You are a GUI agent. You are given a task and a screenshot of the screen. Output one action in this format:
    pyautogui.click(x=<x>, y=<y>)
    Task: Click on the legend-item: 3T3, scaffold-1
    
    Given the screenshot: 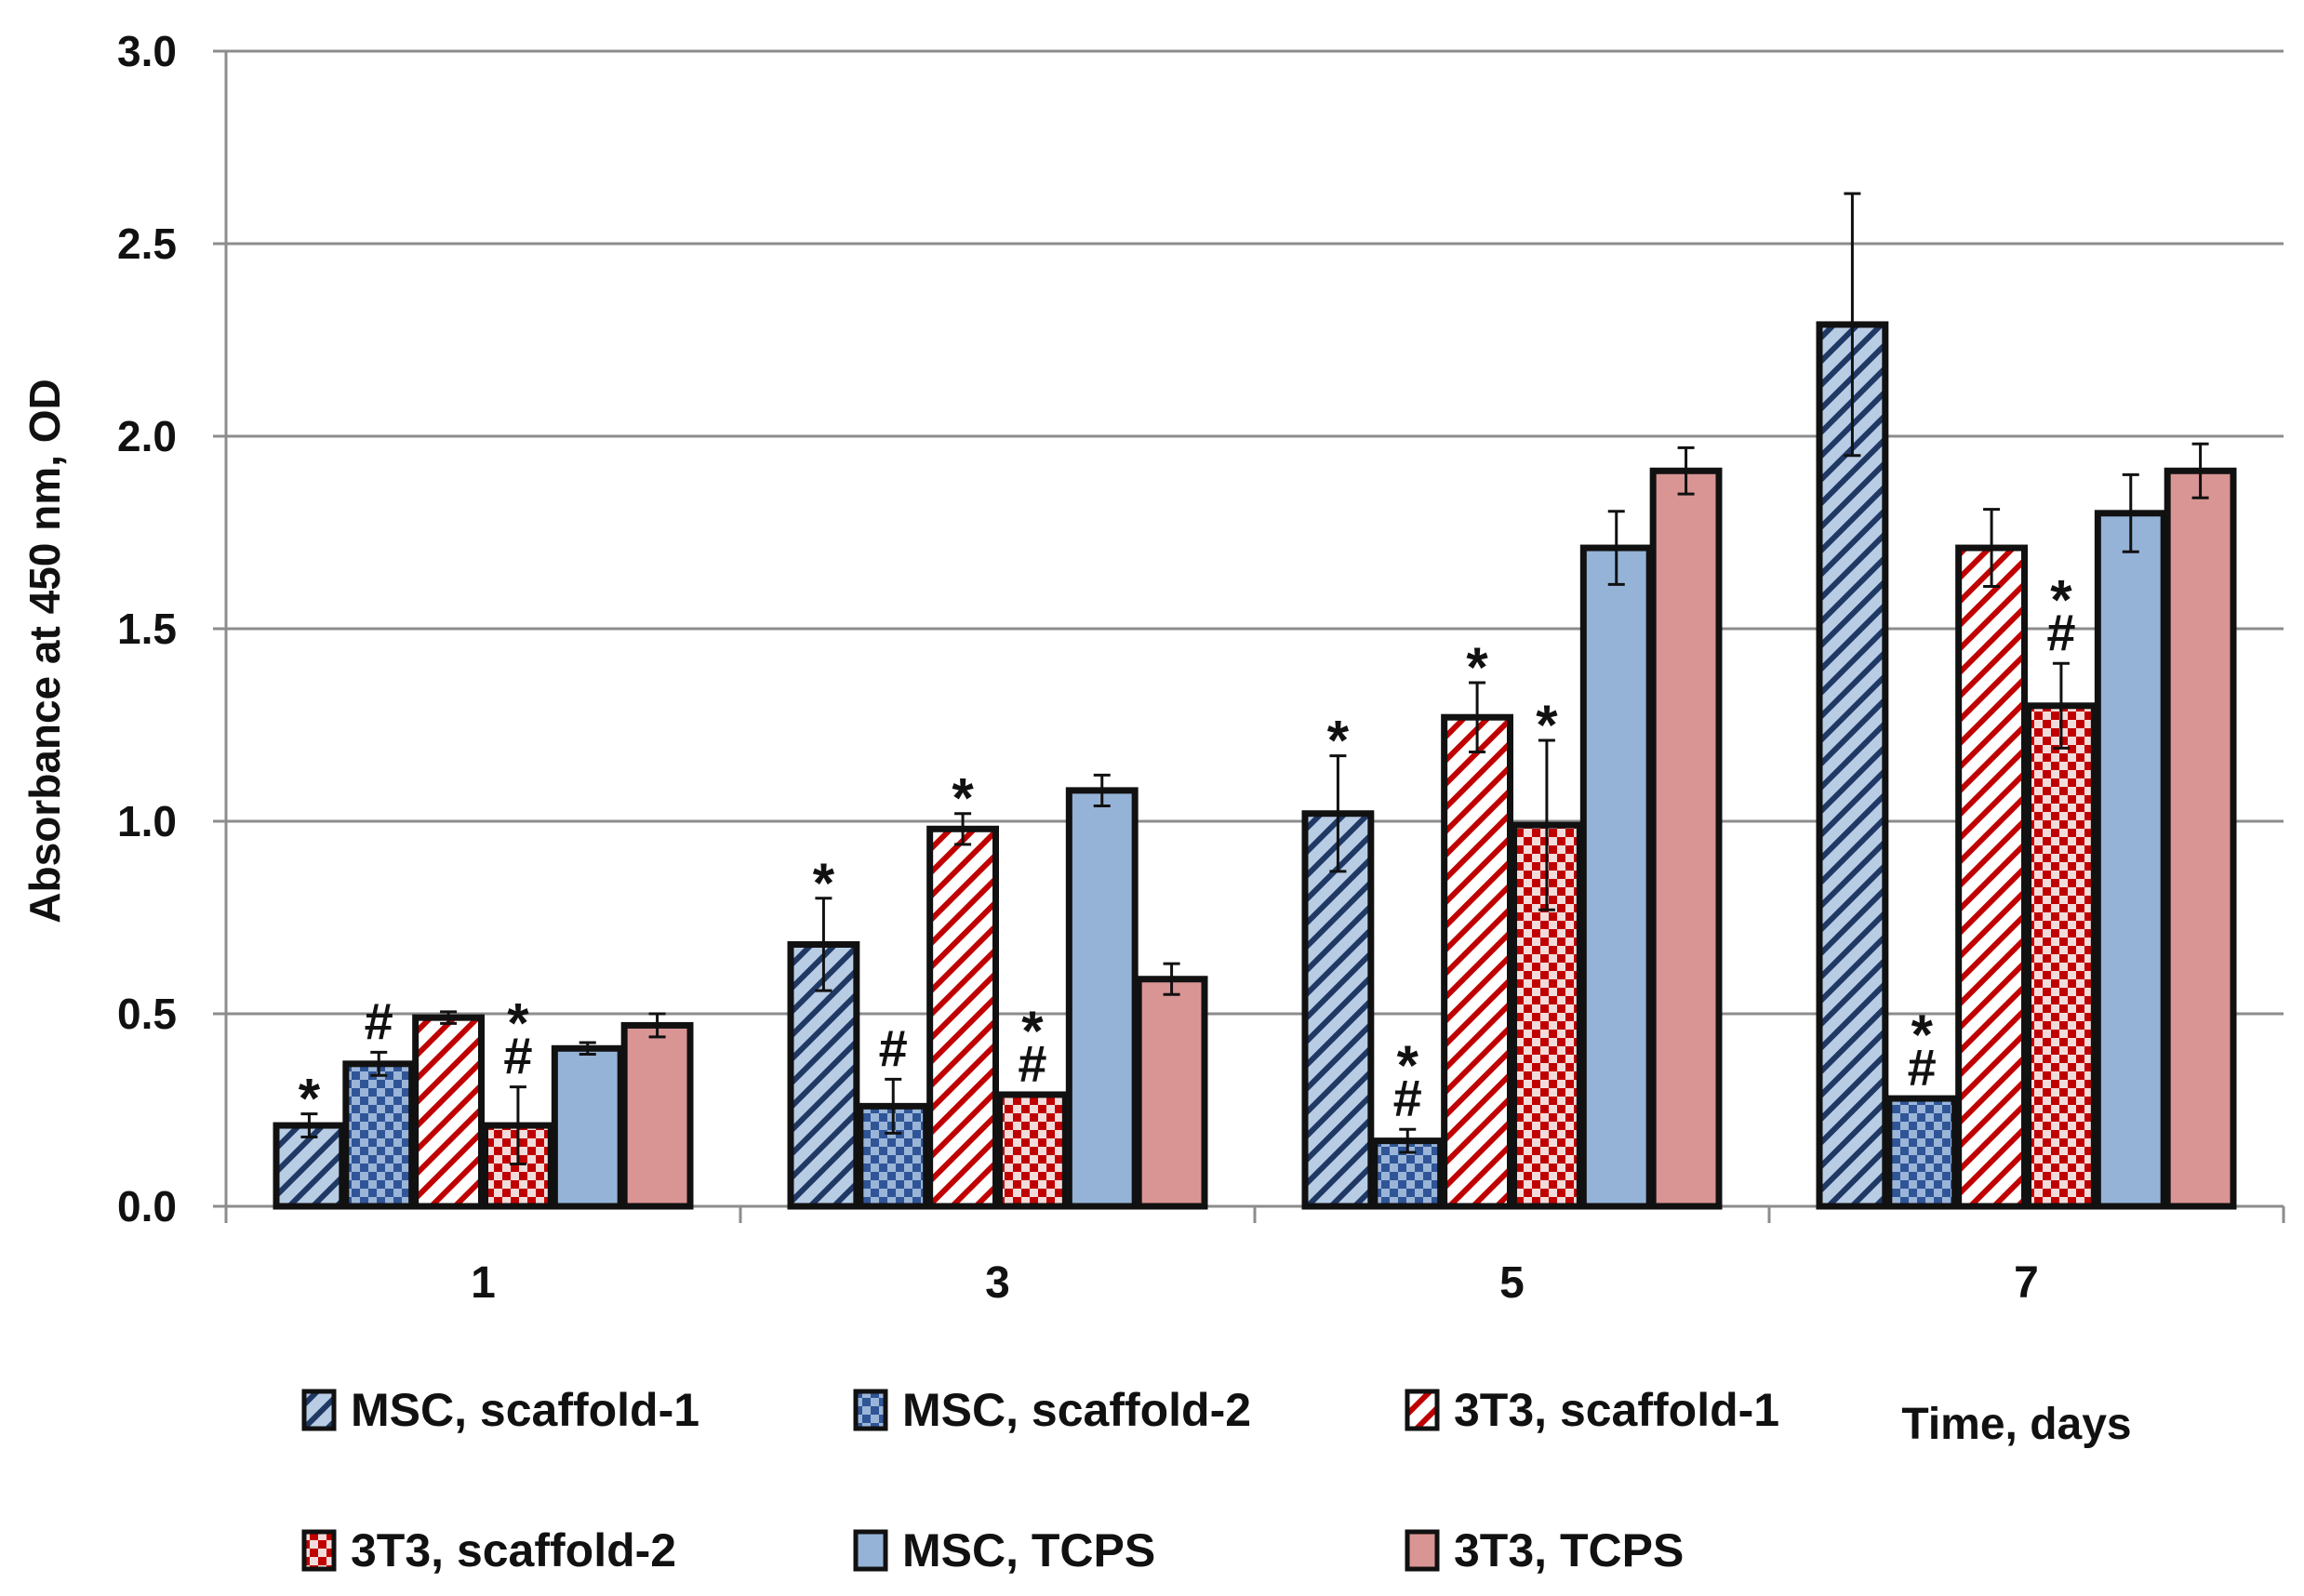 What is the action you would take?
    pyautogui.click(x=1592, y=1410)
    